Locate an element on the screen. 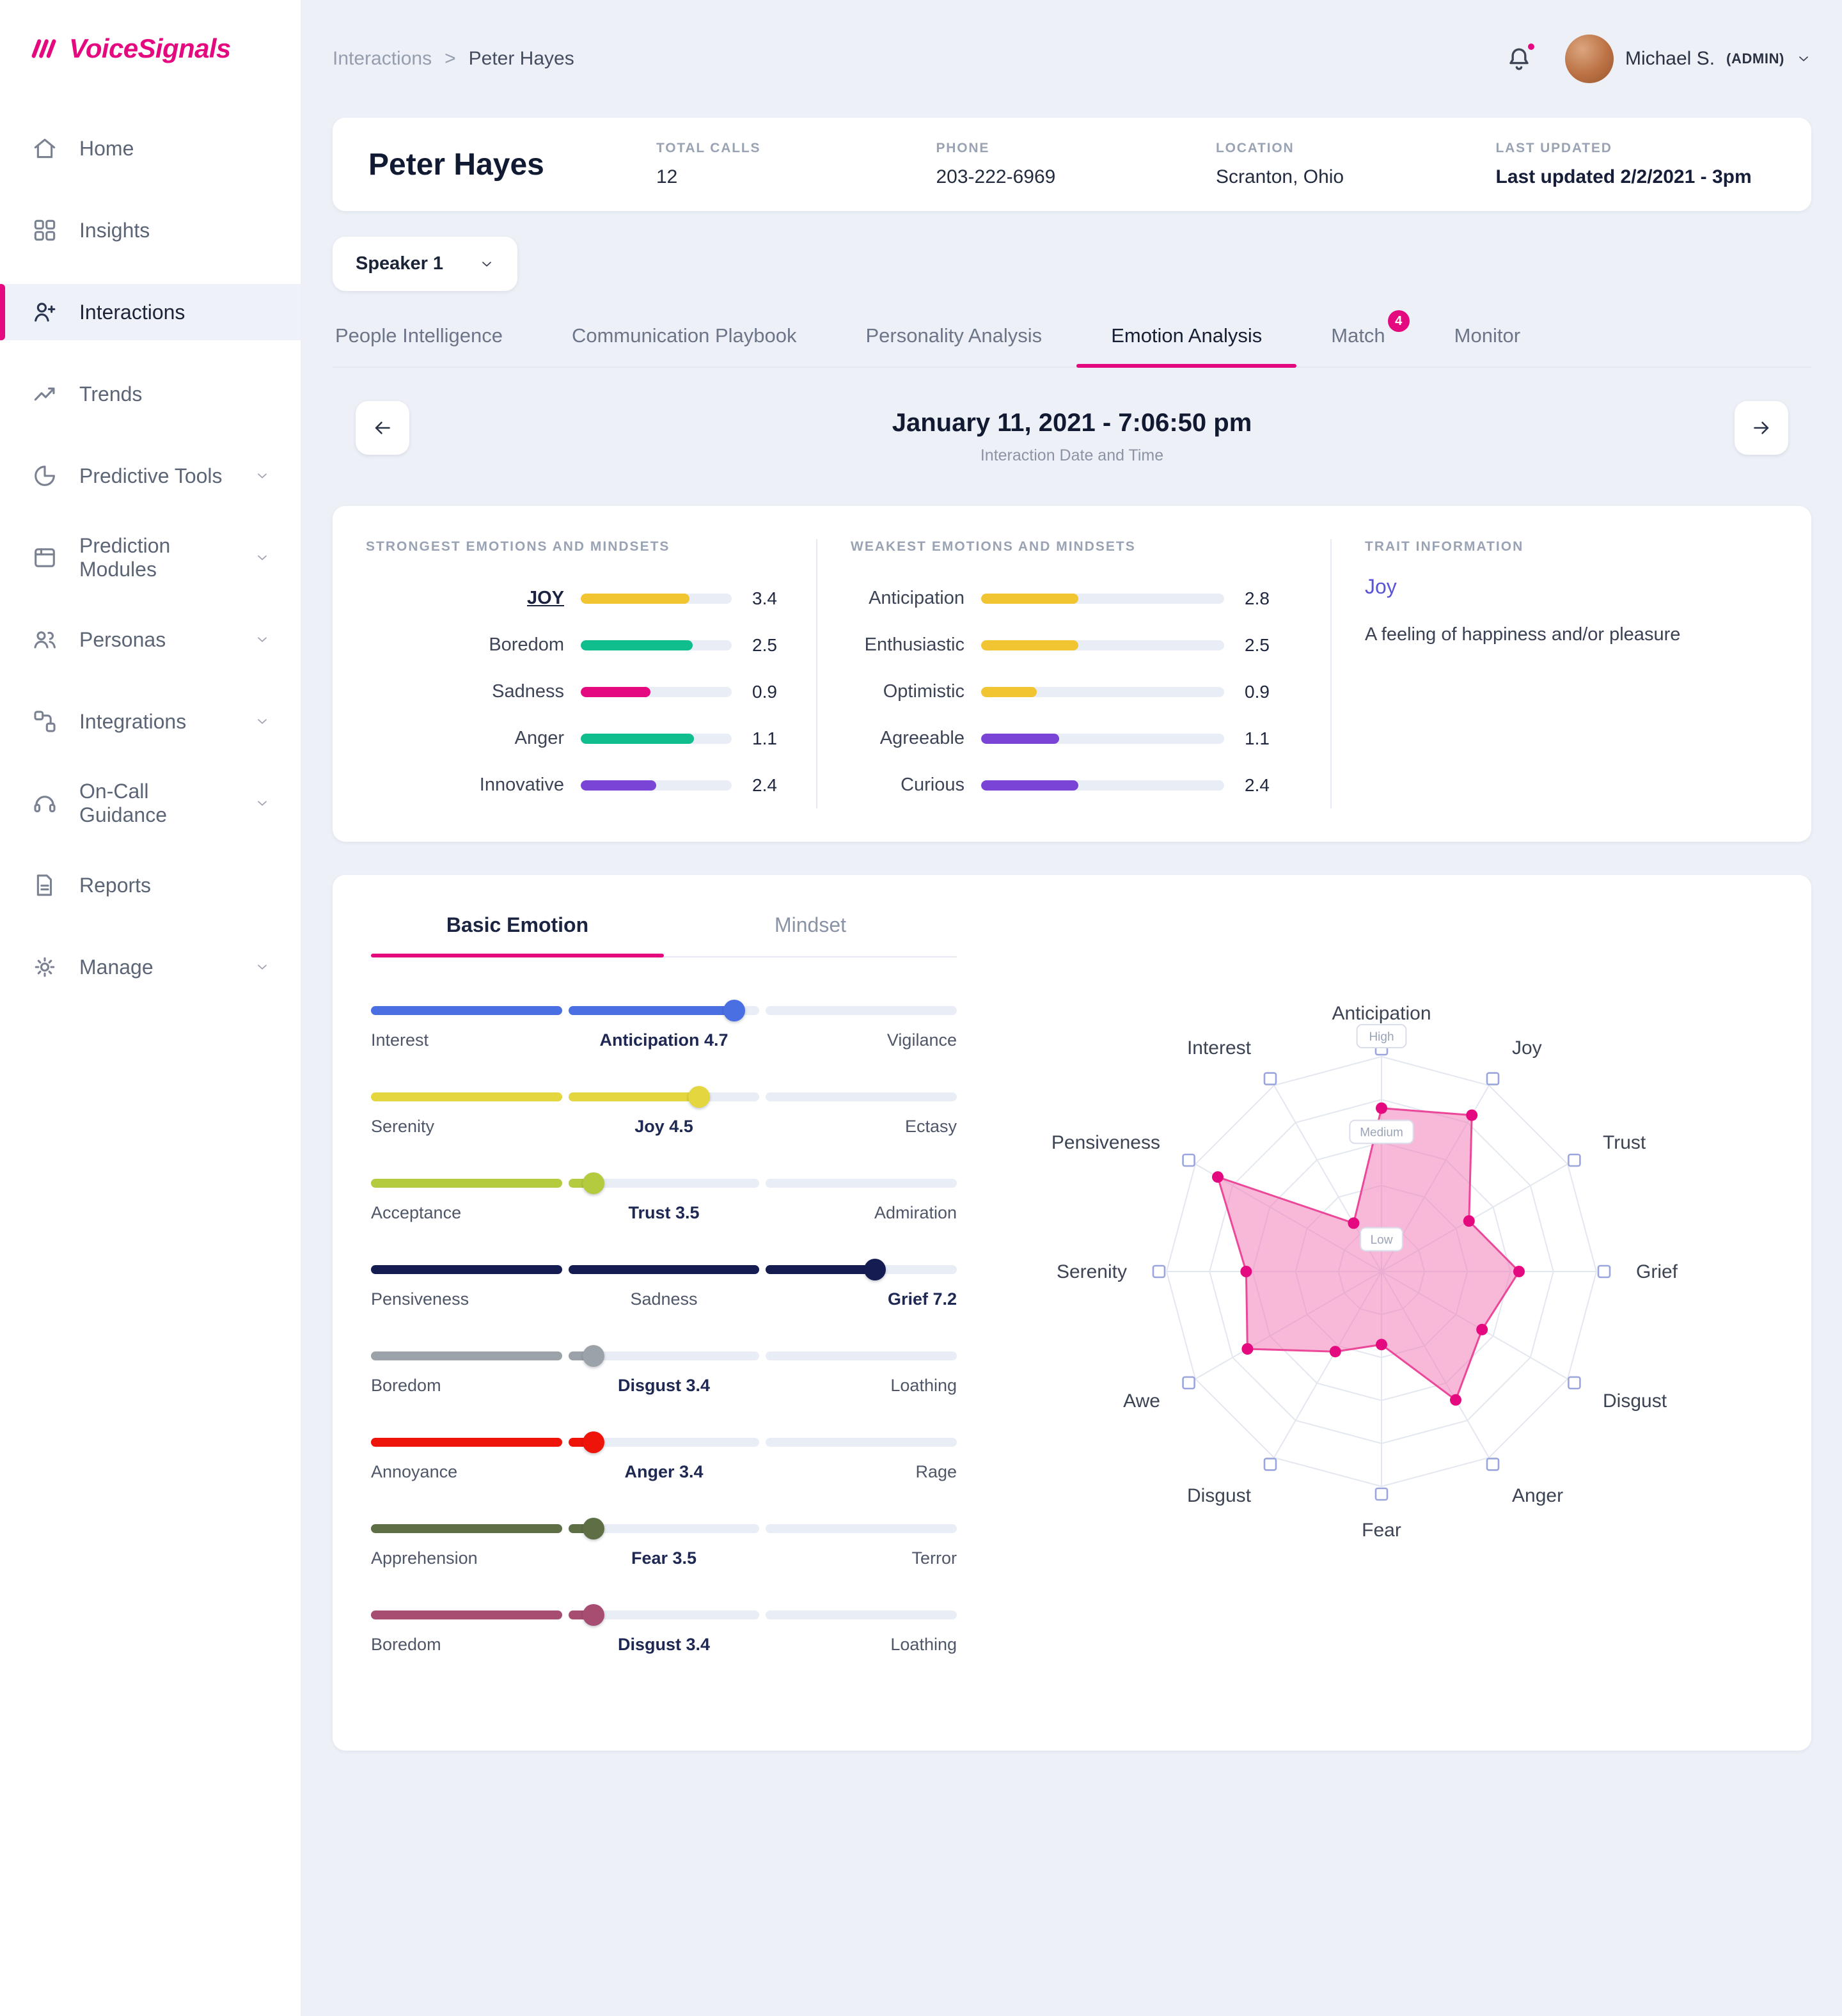 The height and width of the screenshot is (2016, 1842). summary-row-value: 2.4 is located at coordinates (764, 785).